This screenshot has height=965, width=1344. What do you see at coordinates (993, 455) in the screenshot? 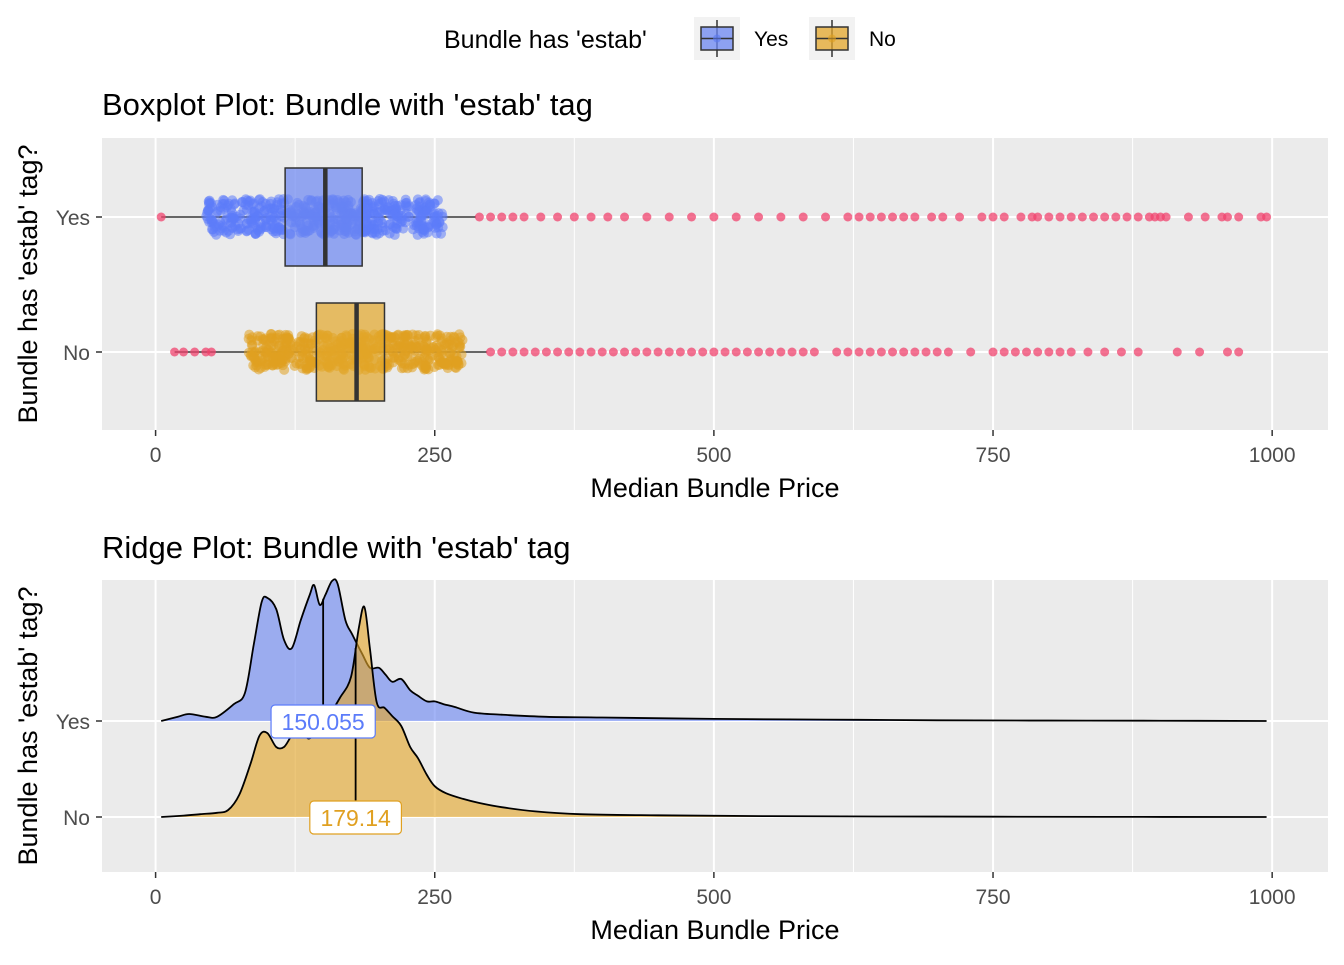
I see `boxplot-x-tick-label: 750` at bounding box center [993, 455].